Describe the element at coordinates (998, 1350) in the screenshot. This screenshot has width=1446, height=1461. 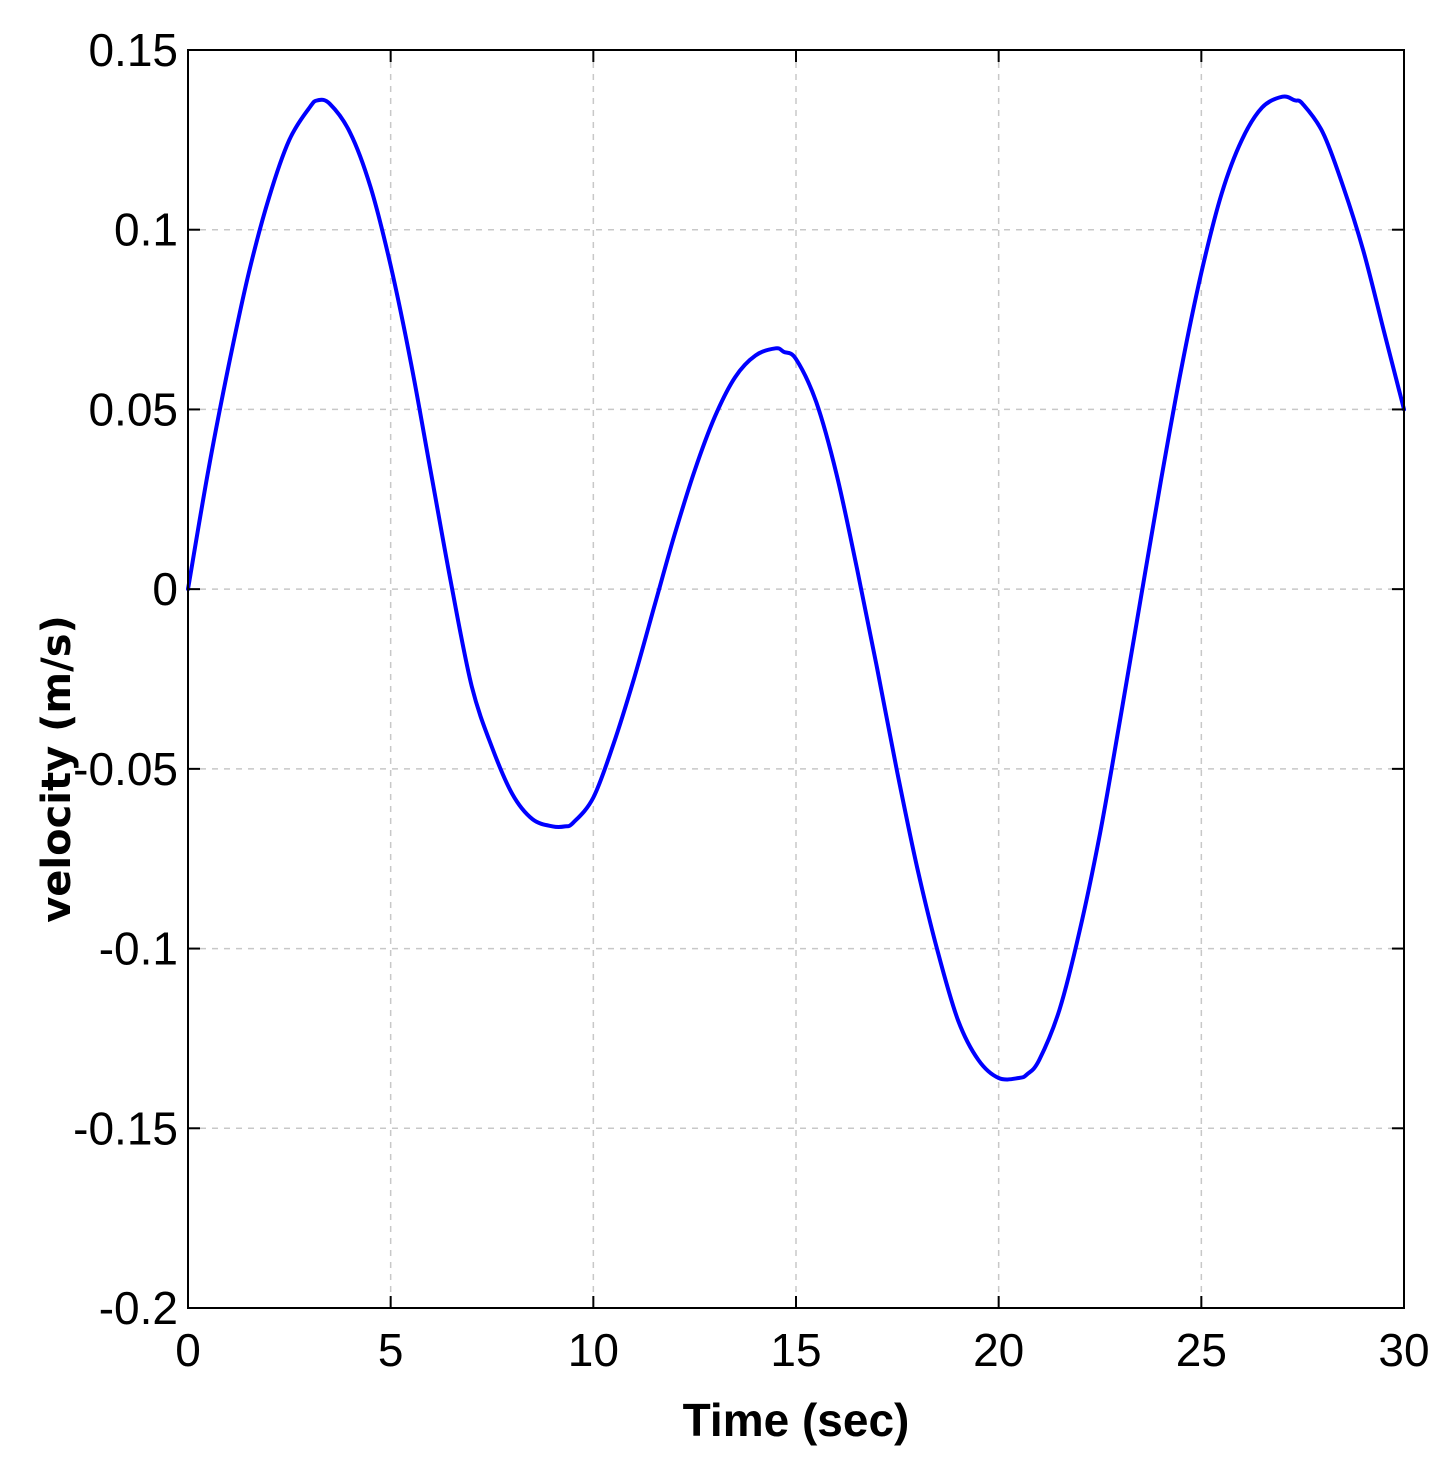
I see `x-tick-label: 20` at that location.